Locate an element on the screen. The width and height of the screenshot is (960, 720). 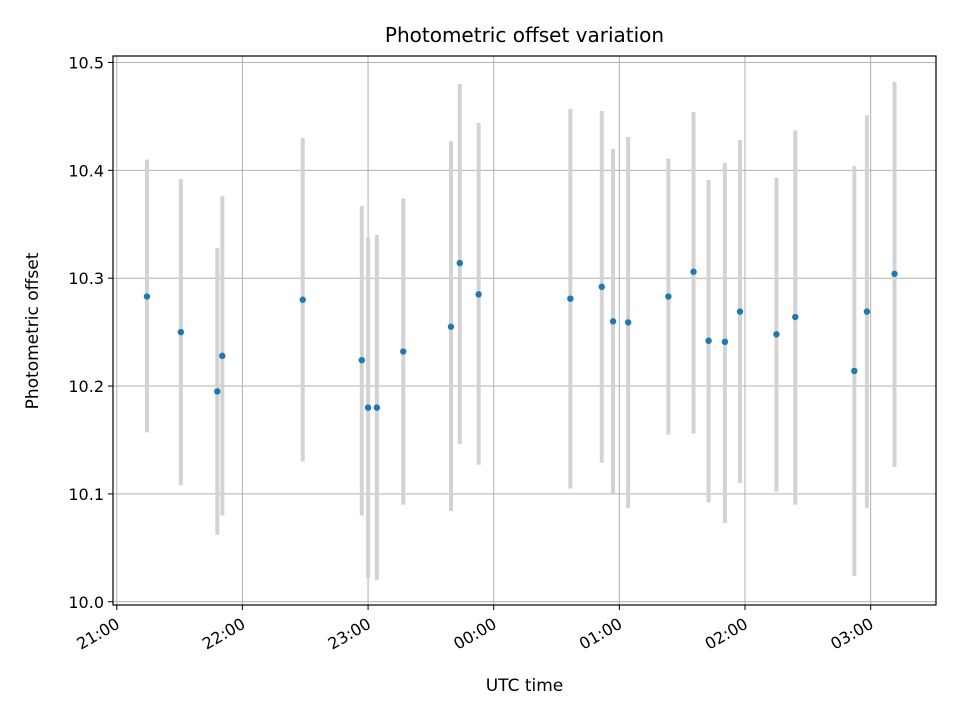
y-tick-label: 10.5 is located at coordinates (86, 62).